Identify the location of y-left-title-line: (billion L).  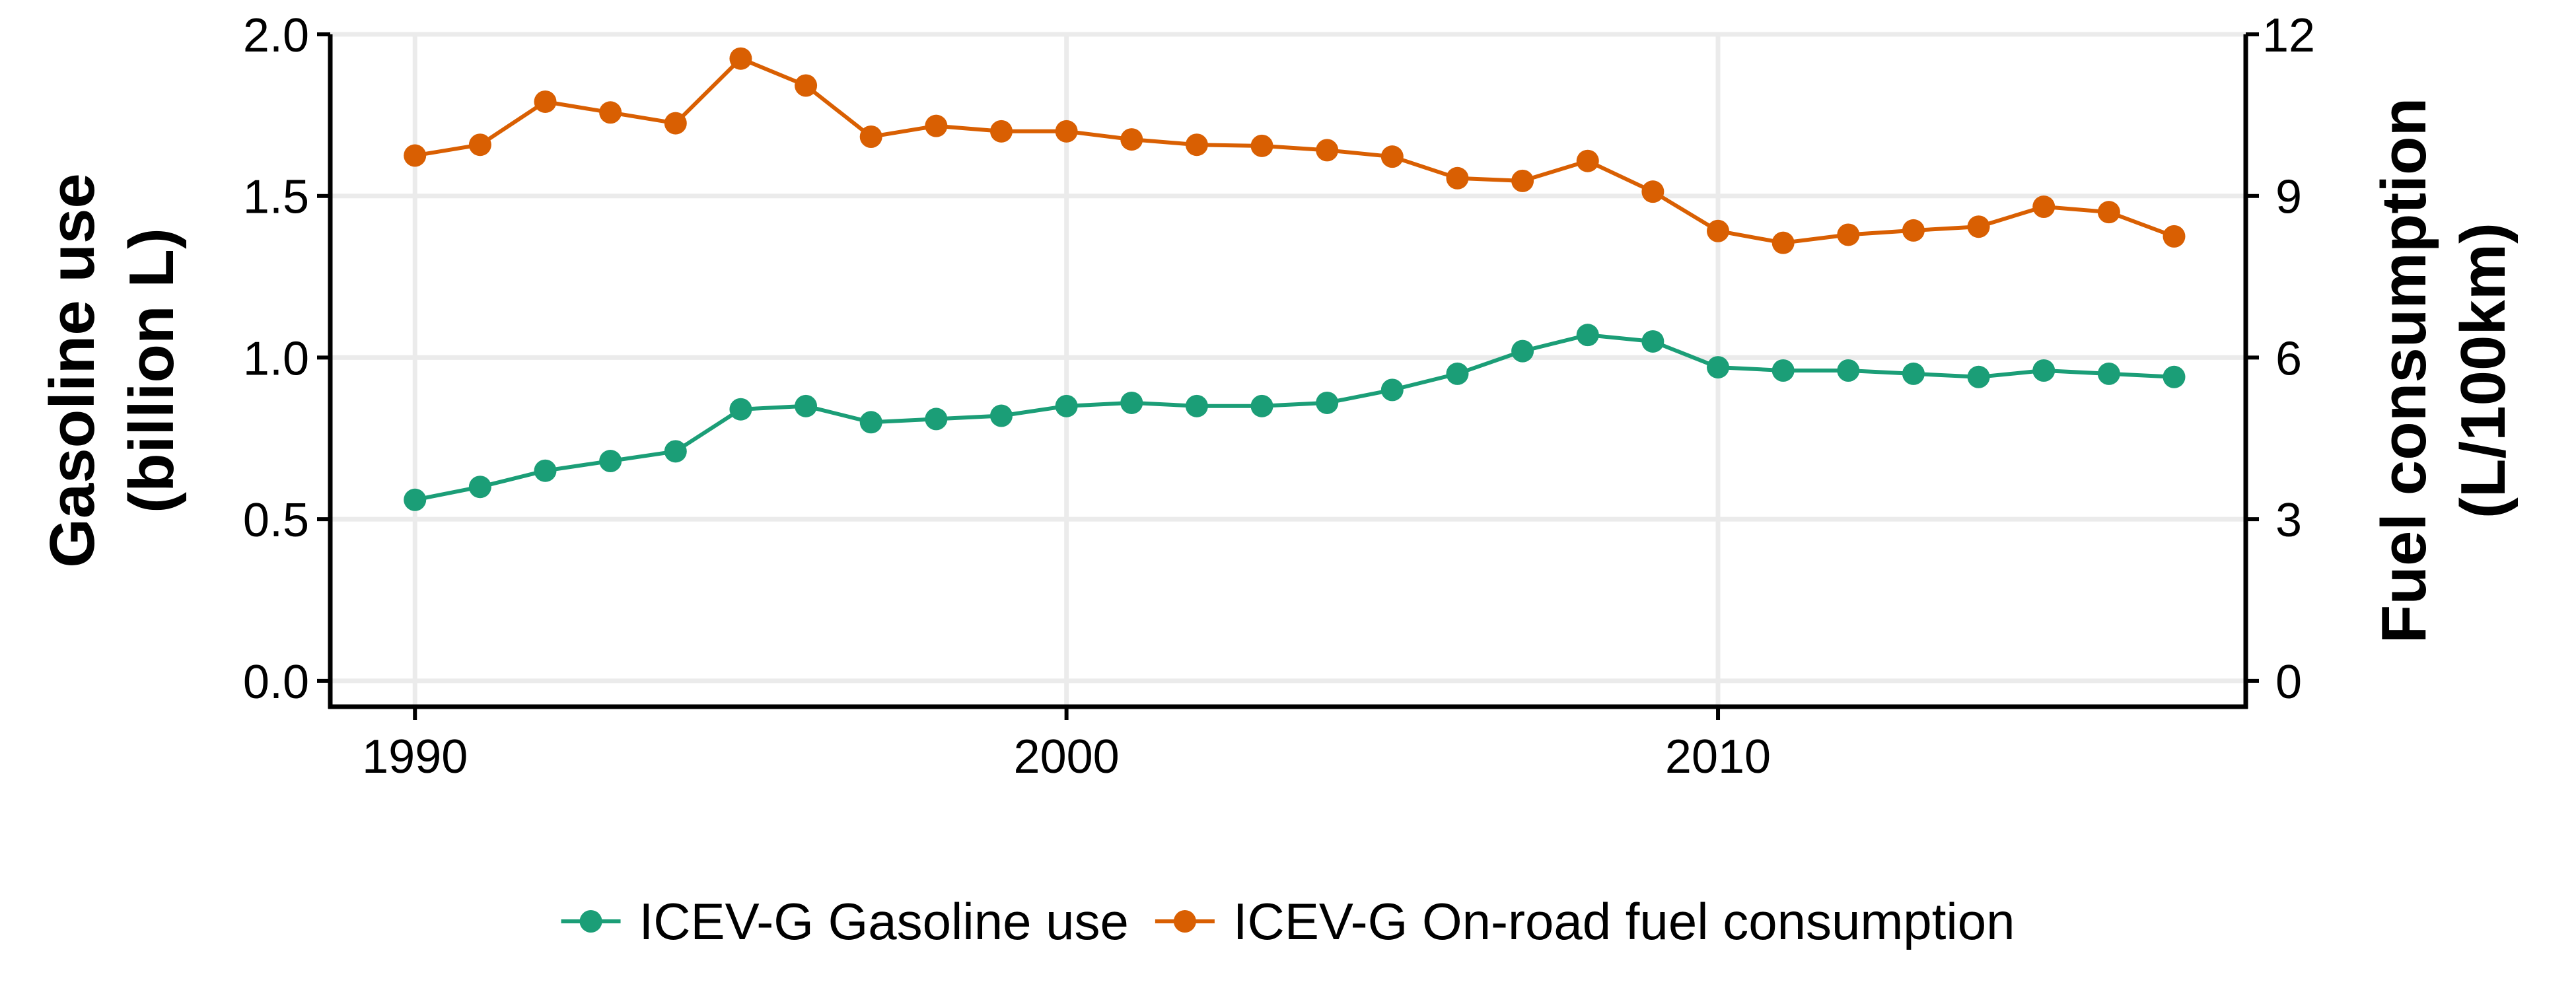
(151, 370).